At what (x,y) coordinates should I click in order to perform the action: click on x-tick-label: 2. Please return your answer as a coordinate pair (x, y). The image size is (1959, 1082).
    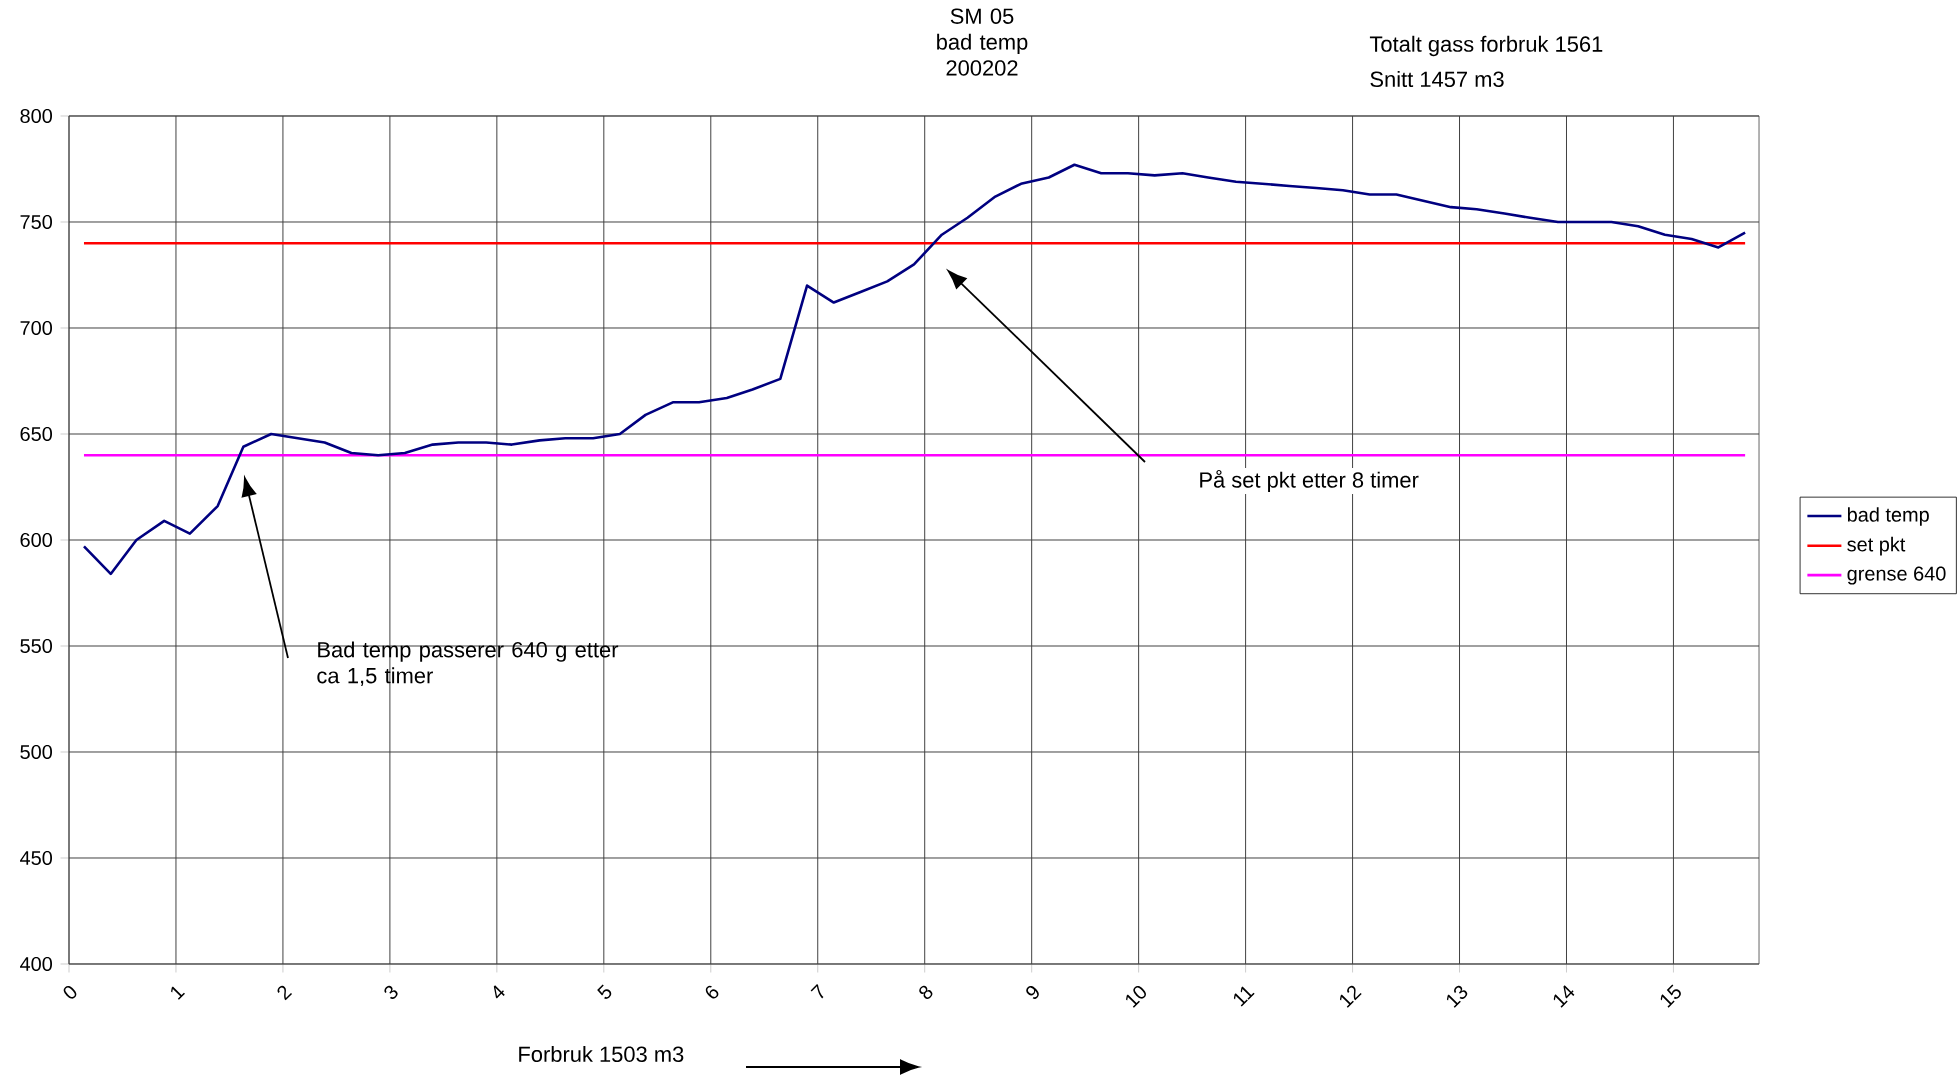
    Looking at the image, I should click on (285, 993).